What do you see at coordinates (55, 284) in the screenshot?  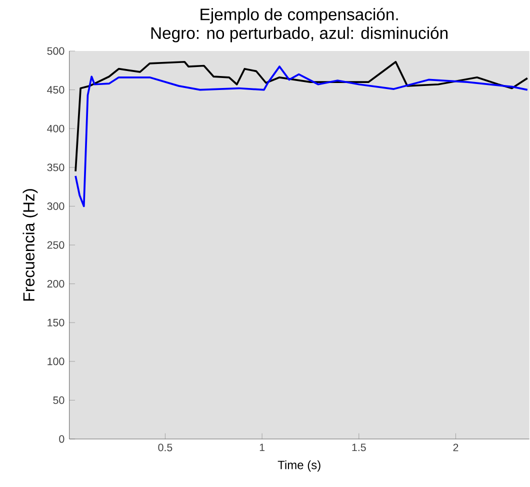 I see `y-tick-label: 200` at bounding box center [55, 284].